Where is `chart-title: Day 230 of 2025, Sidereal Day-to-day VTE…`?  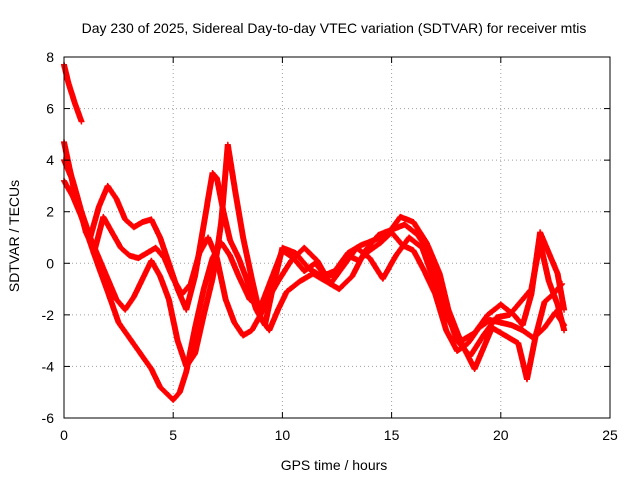 chart-title: Day 230 of 2025, Sidereal Day-to-day VTE… is located at coordinates (334, 28).